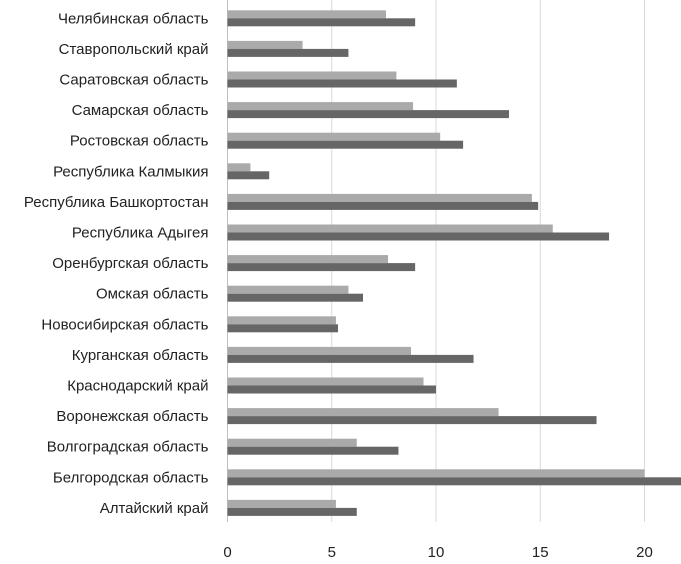  What do you see at coordinates (131, 477) in the screenshot?
I see `category-label: Белгородская область` at bounding box center [131, 477].